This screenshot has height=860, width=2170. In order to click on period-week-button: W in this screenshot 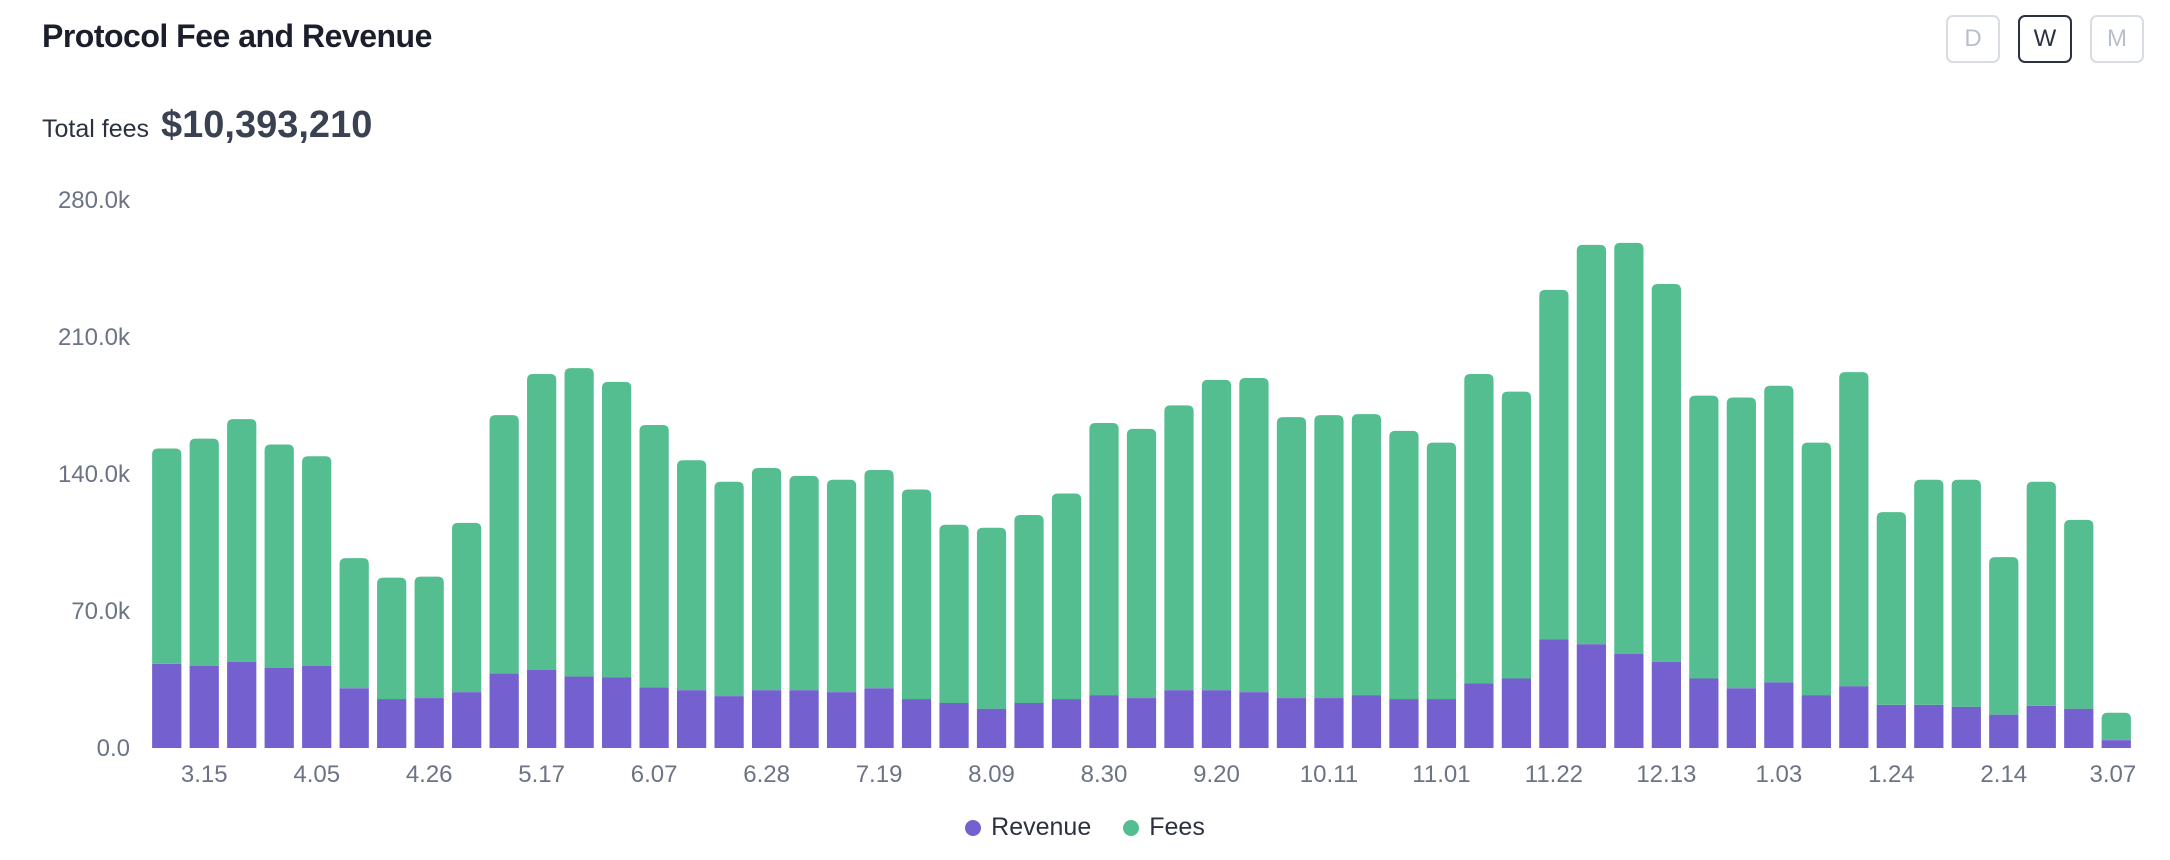, I will do `click(2045, 39)`.